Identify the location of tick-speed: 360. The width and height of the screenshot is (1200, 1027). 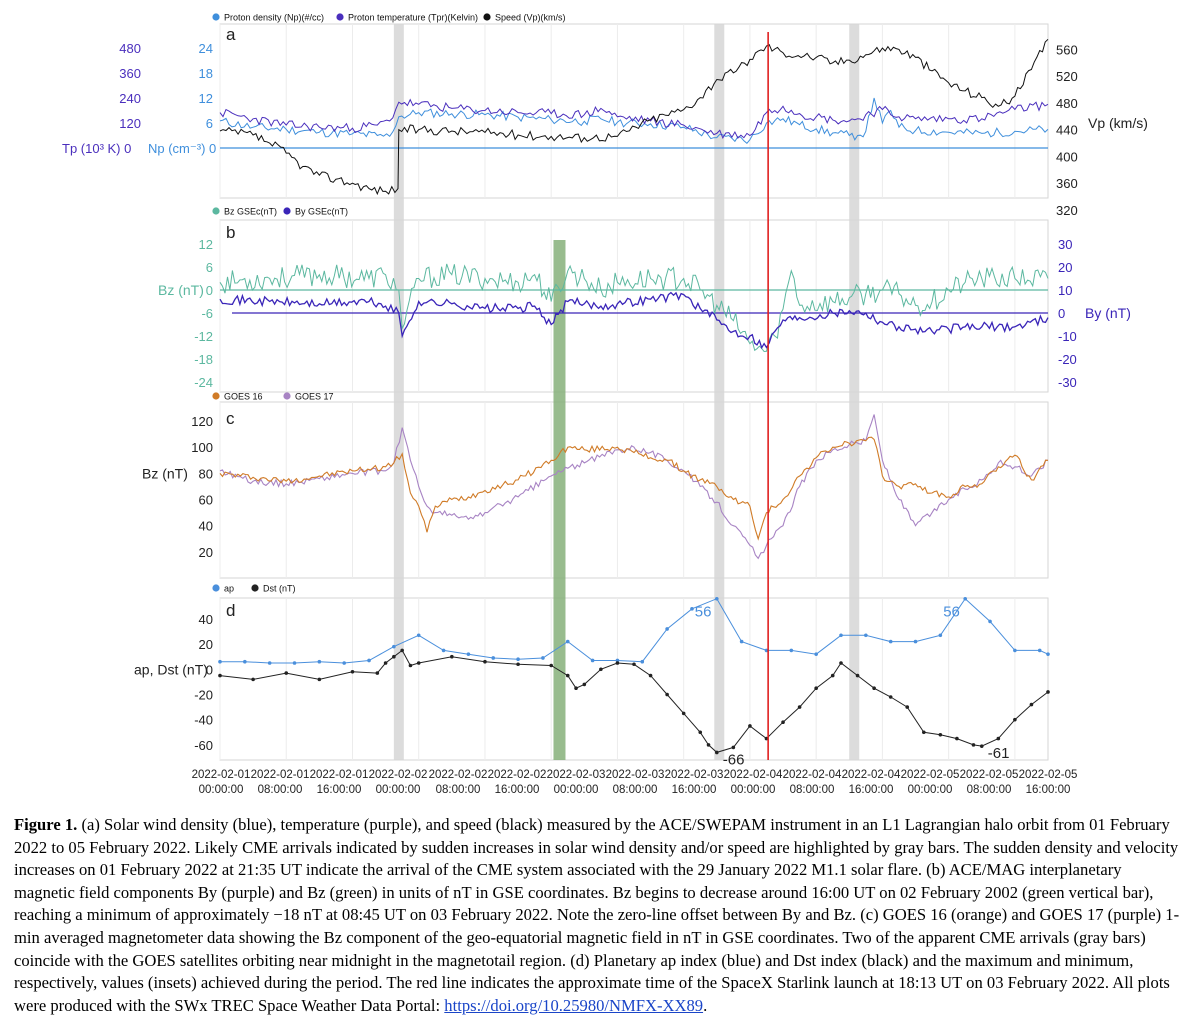
(1067, 183).